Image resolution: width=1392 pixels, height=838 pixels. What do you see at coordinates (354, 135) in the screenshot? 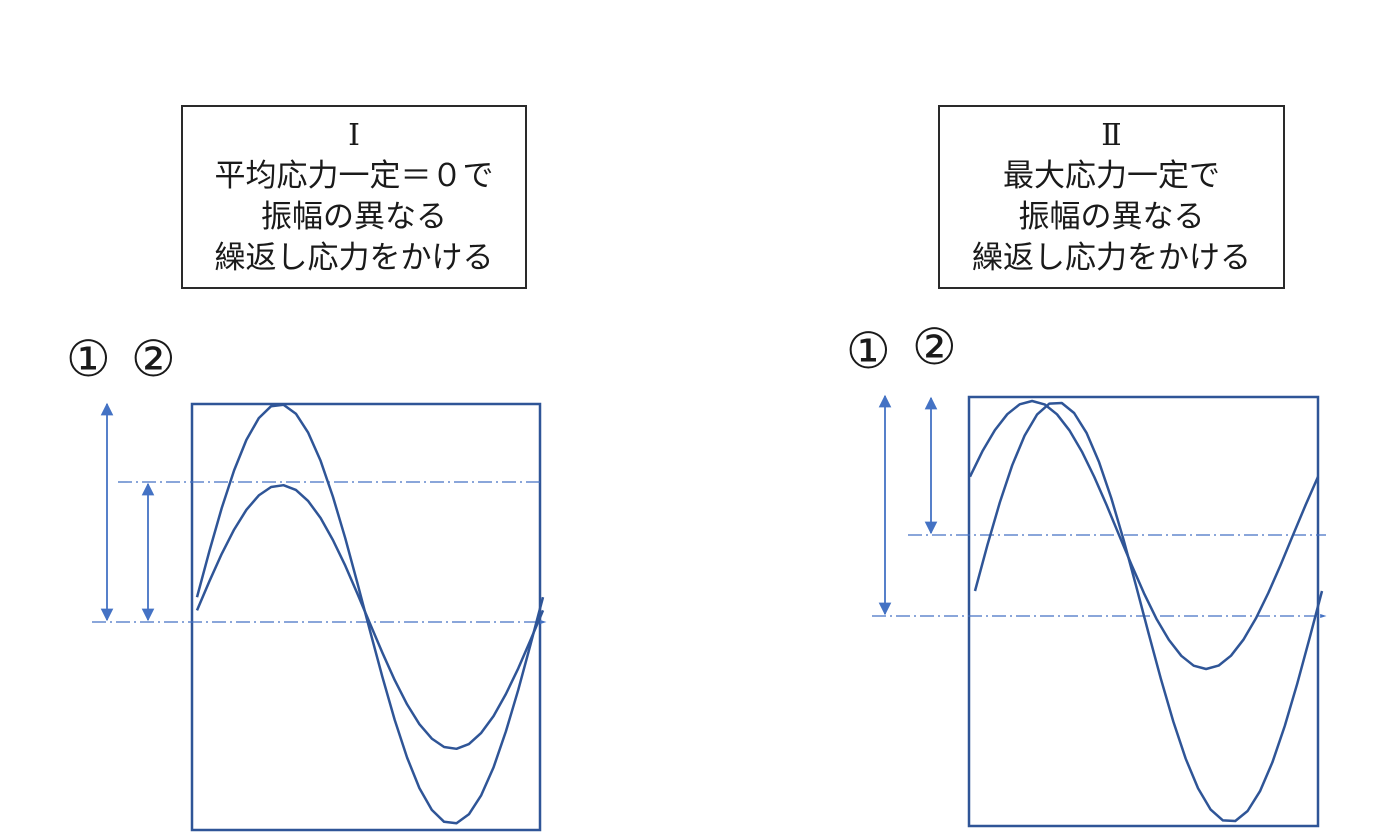
I see `panel-1-numeral: Ⅰ` at bounding box center [354, 135].